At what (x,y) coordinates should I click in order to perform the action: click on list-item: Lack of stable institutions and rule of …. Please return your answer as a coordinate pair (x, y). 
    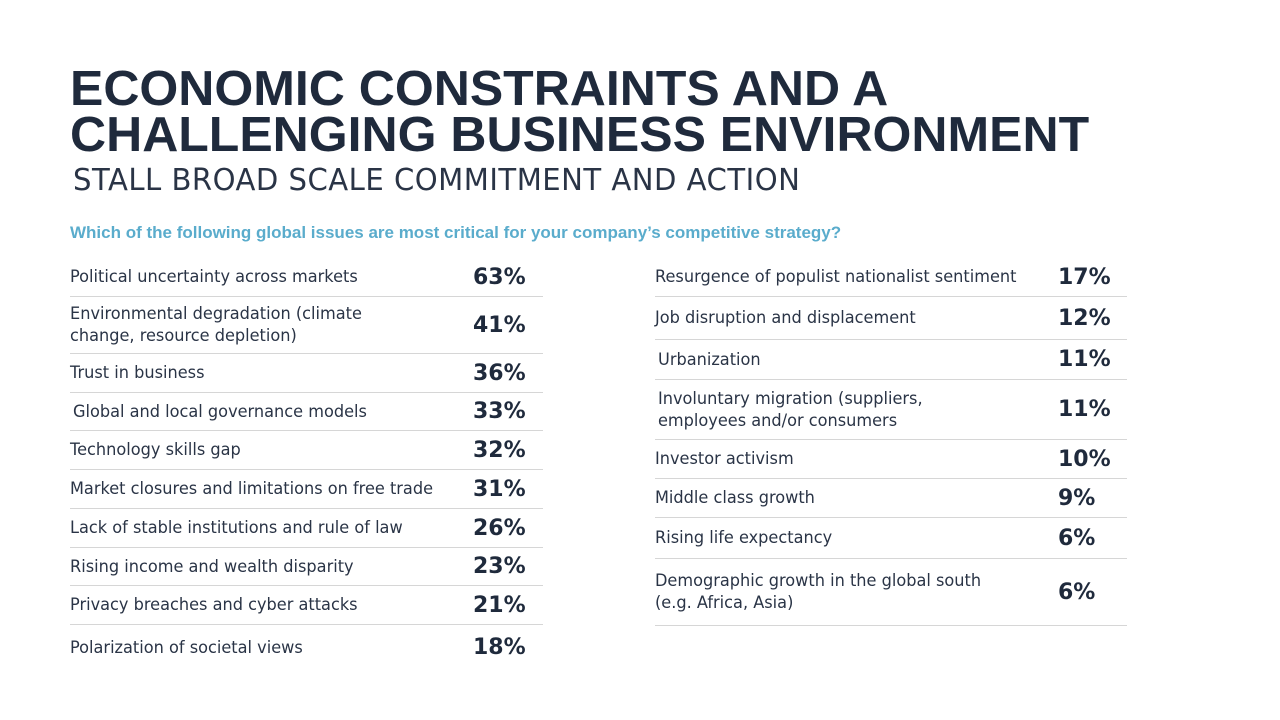
    Looking at the image, I should click on (306, 528).